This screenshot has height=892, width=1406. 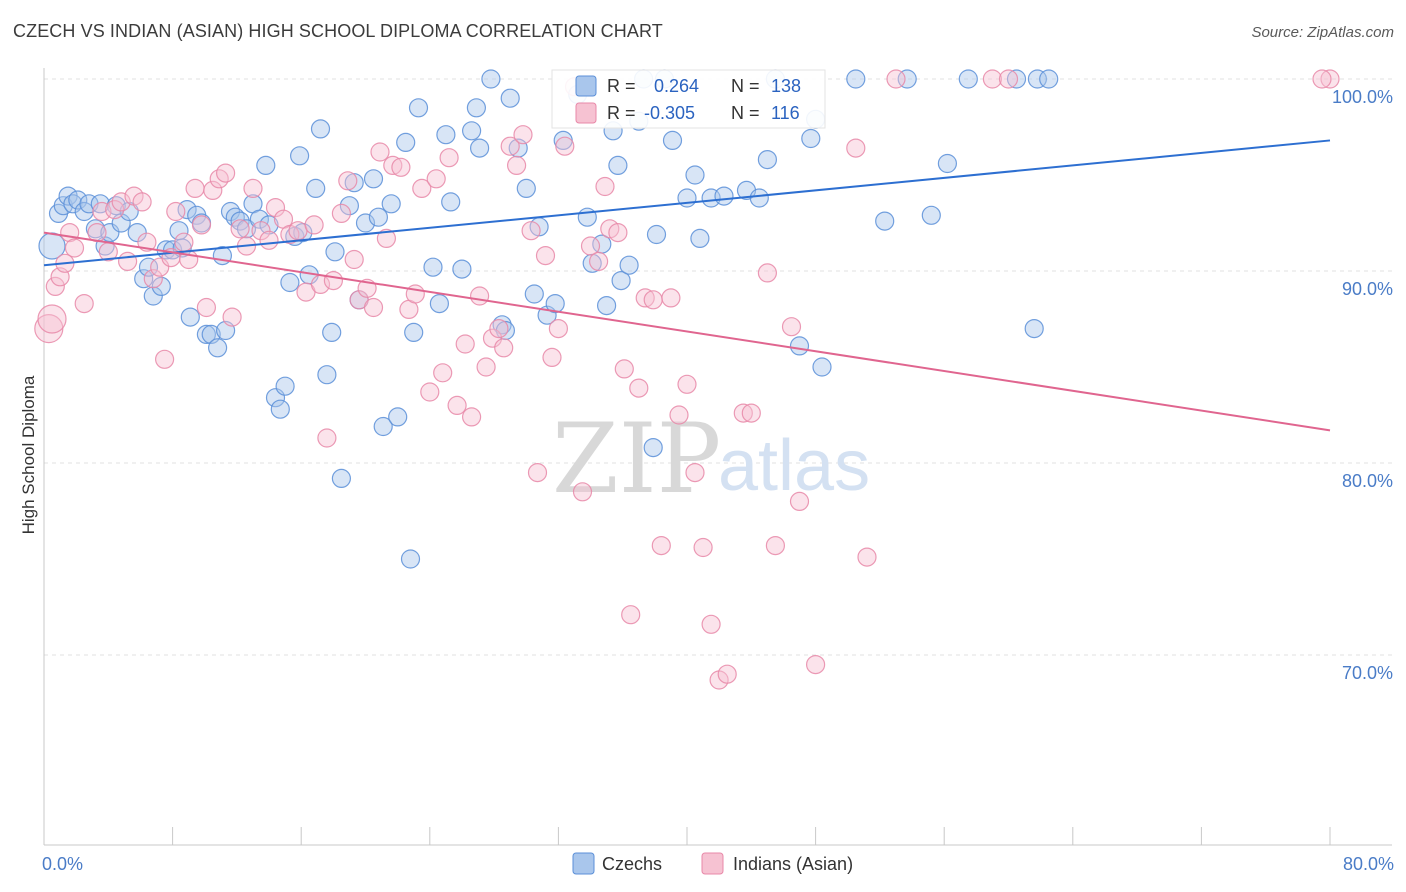 I want to click on watermark-zip: ZIP, so click(x=636, y=459).